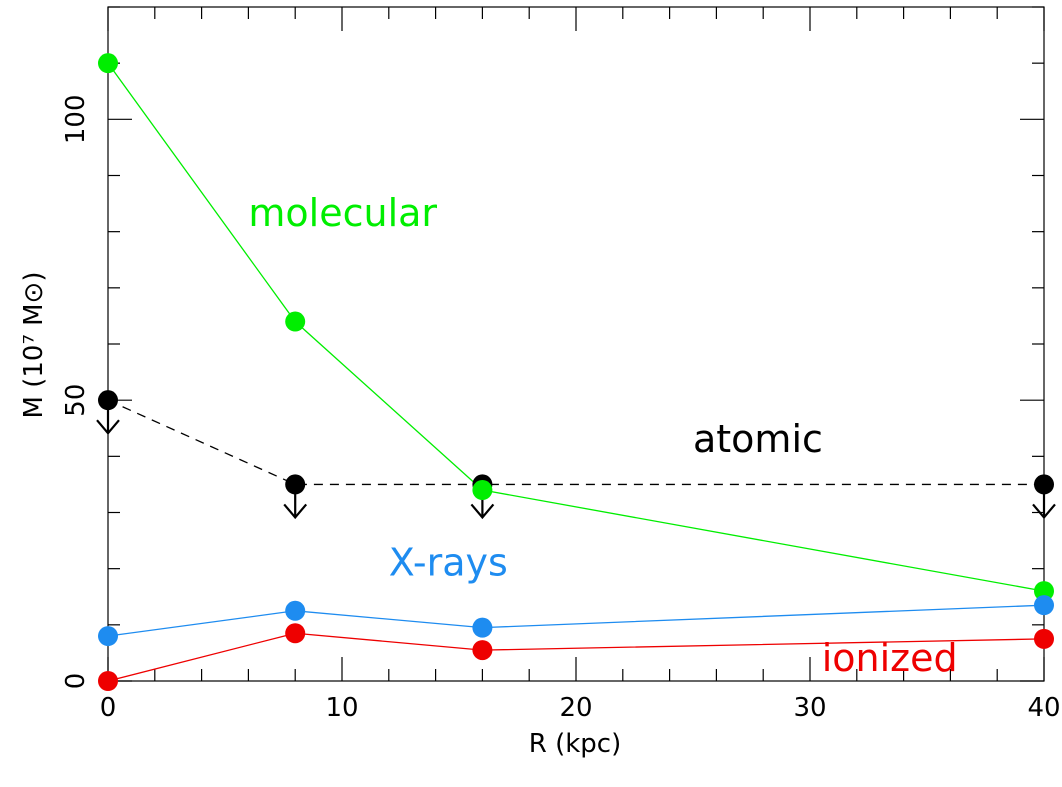 The height and width of the screenshot is (787, 1062). What do you see at coordinates (342, 213) in the screenshot?
I see `series-label-molecular: molecular` at bounding box center [342, 213].